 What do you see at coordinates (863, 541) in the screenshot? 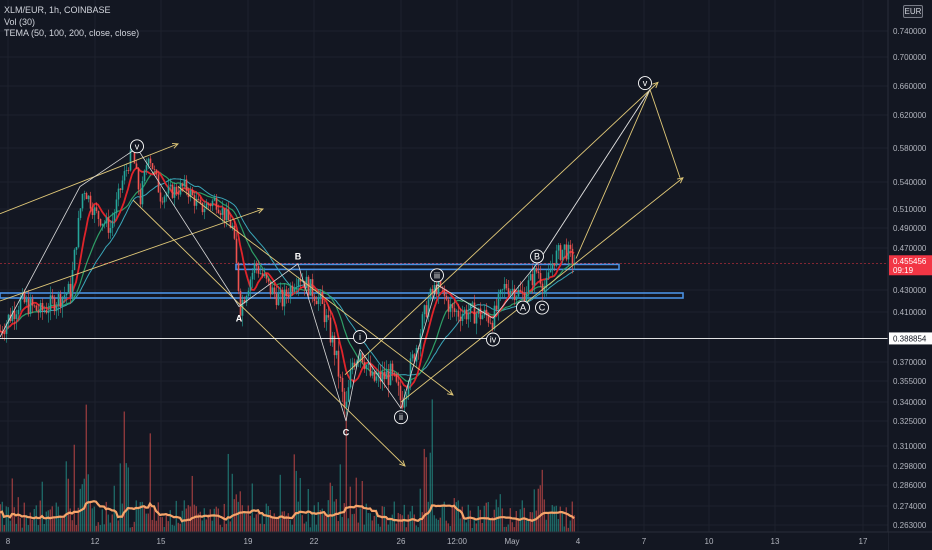
I see `time-tick-label: 17` at bounding box center [863, 541].